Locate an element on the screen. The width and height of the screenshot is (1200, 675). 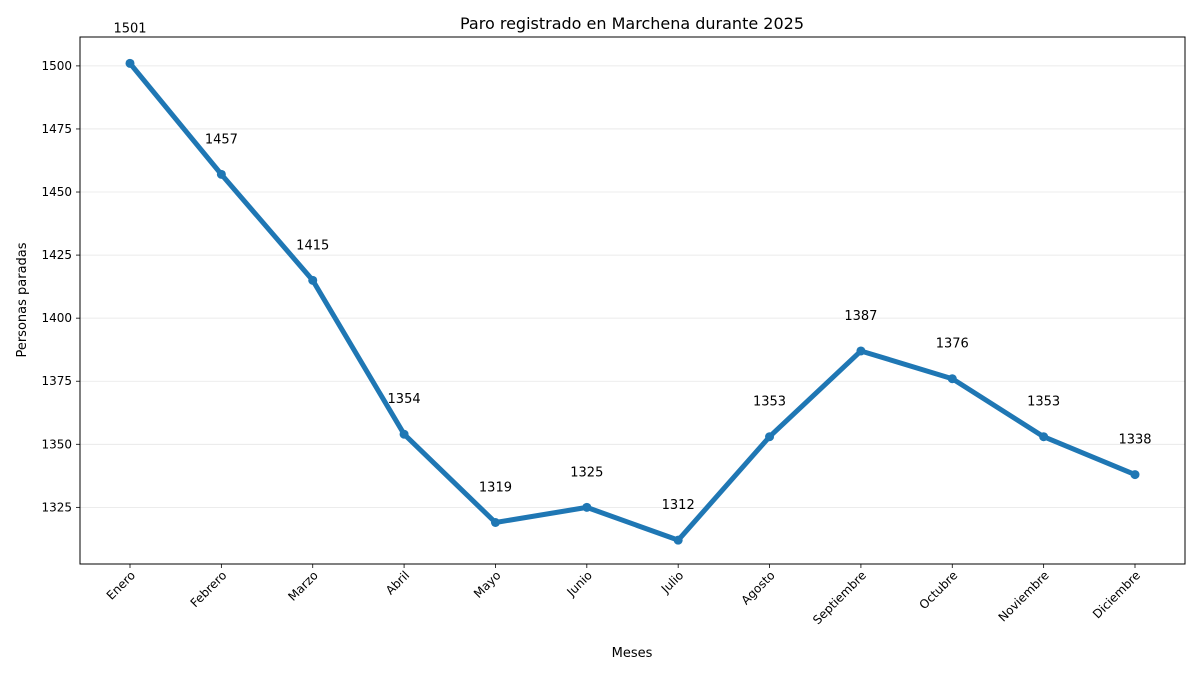
y-tick-label: 1400 is located at coordinates (56, 318).